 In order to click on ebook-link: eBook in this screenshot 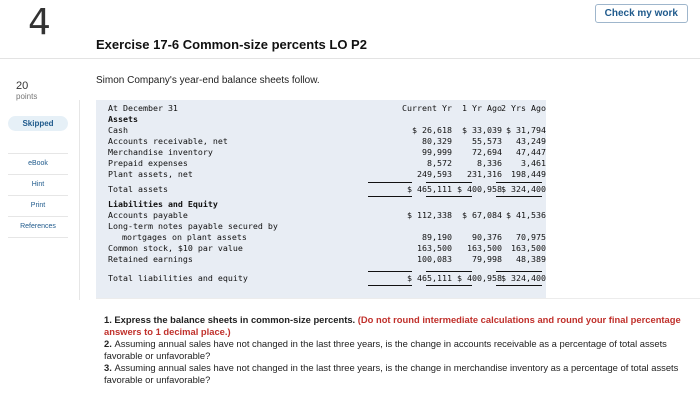, I will do `click(38, 164)`.